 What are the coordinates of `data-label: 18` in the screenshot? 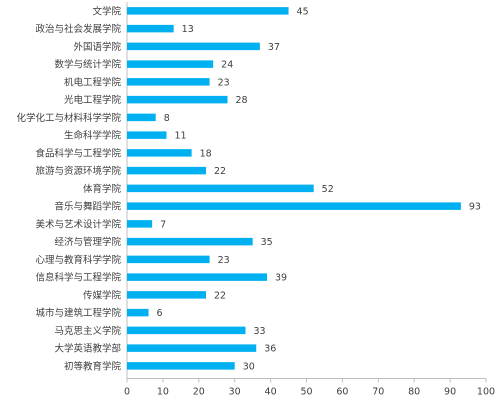 It's located at (206, 153).